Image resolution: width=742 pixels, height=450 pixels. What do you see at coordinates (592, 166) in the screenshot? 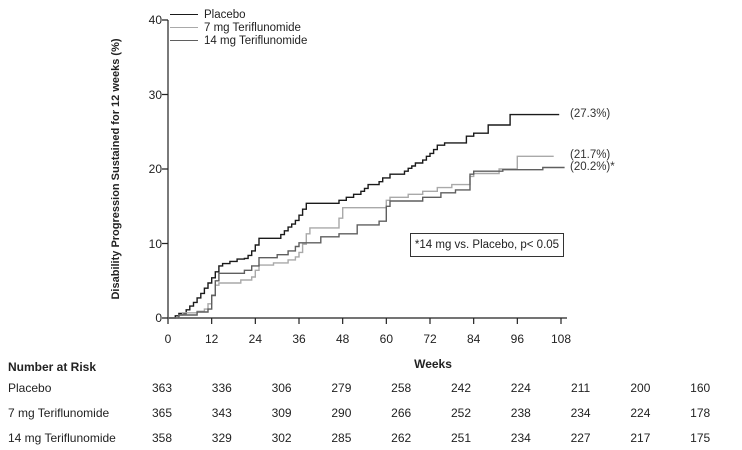
I see `final-percent-label-14mg: (20.2%)*` at bounding box center [592, 166].